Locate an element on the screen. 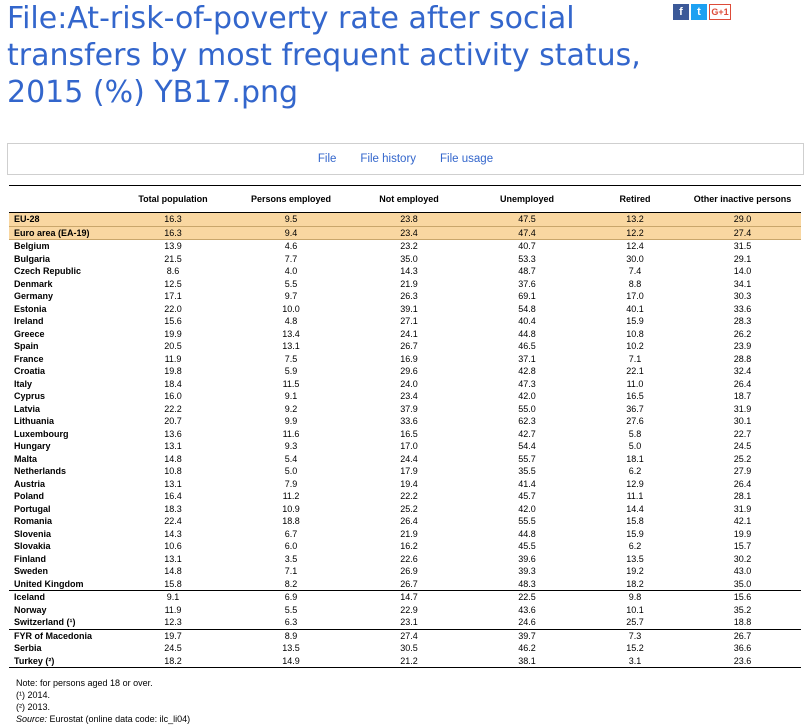 The image size is (811, 728). row-value: 40.1 is located at coordinates (635, 308).